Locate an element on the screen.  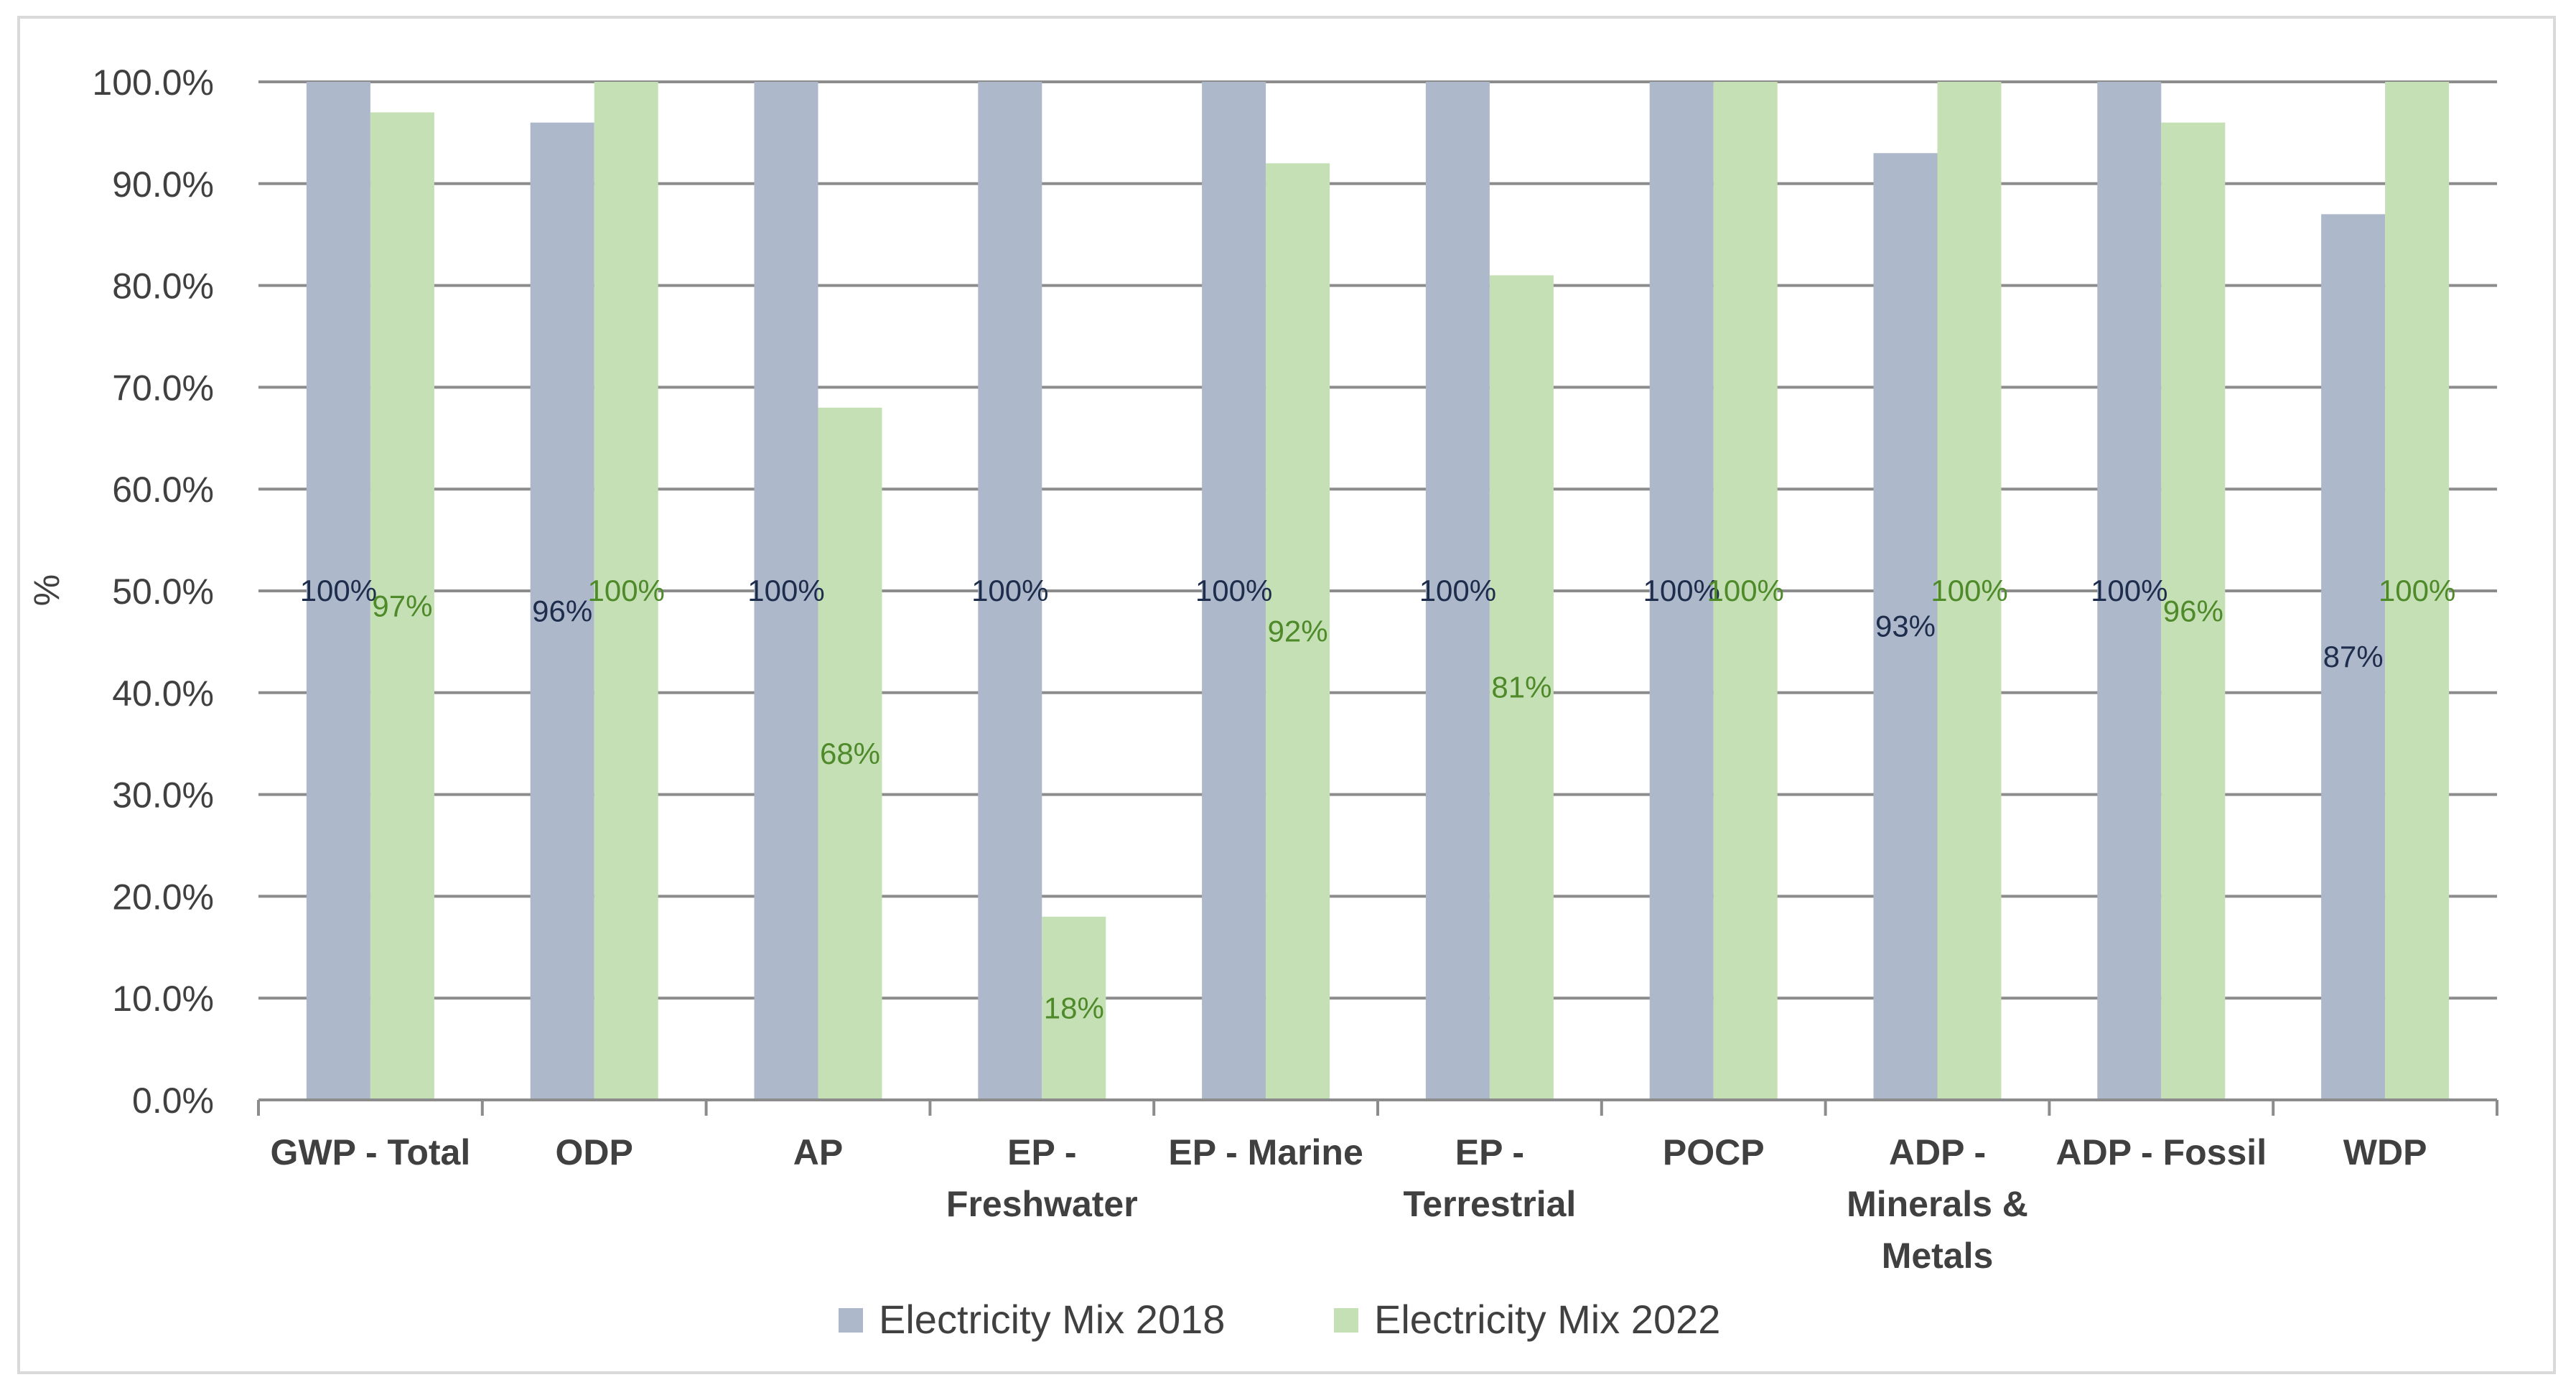
y-axis-title: % is located at coordinates (47, 590).